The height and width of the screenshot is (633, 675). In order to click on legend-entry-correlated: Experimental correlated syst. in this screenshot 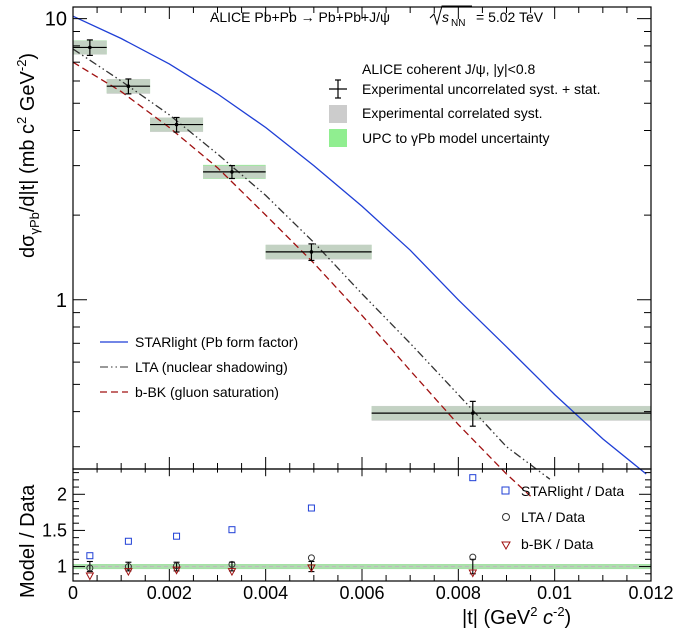, I will do `click(436, 114)`.